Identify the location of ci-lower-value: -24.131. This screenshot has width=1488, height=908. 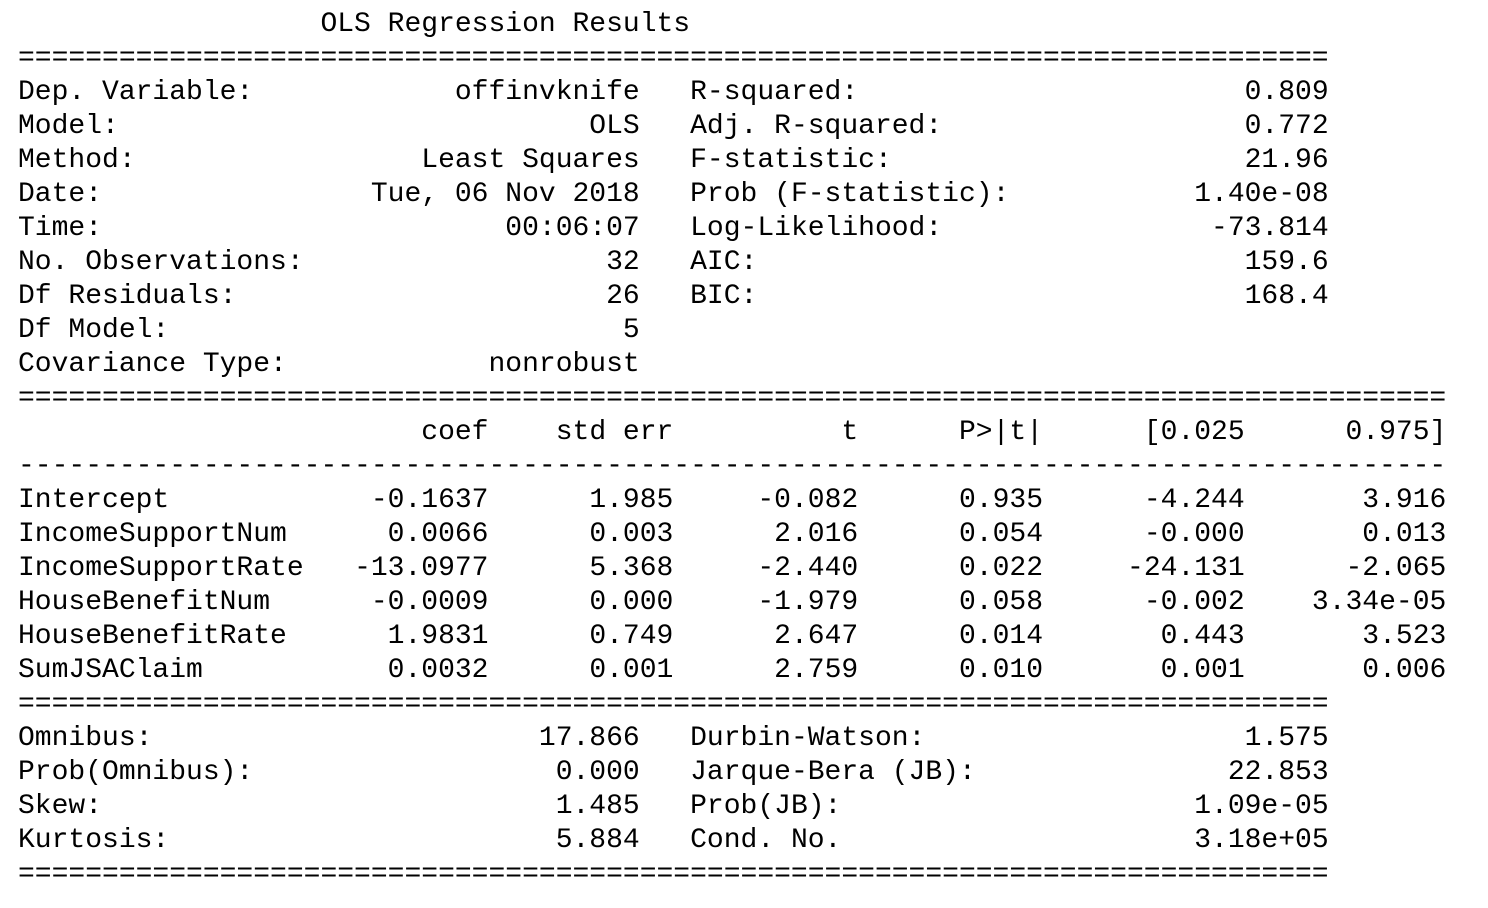
(1169, 568).